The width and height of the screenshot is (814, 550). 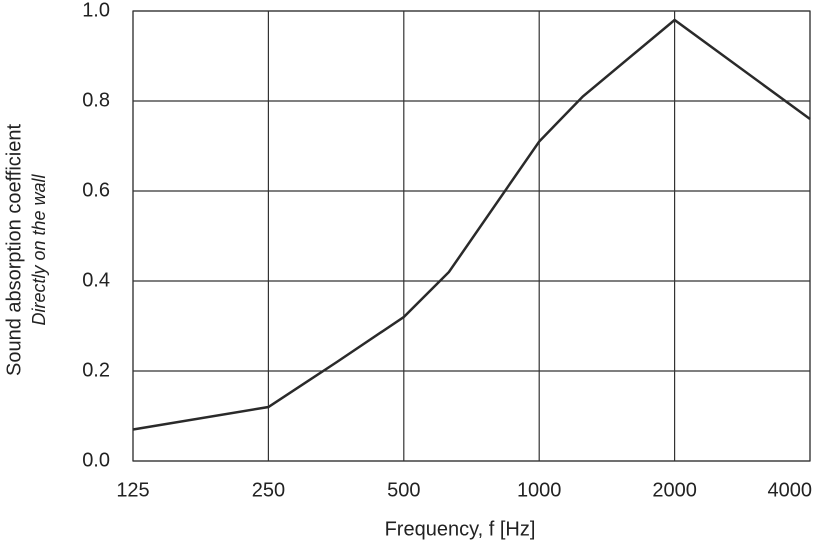 What do you see at coordinates (539, 490) in the screenshot?
I see `x-tick-label: 1000` at bounding box center [539, 490].